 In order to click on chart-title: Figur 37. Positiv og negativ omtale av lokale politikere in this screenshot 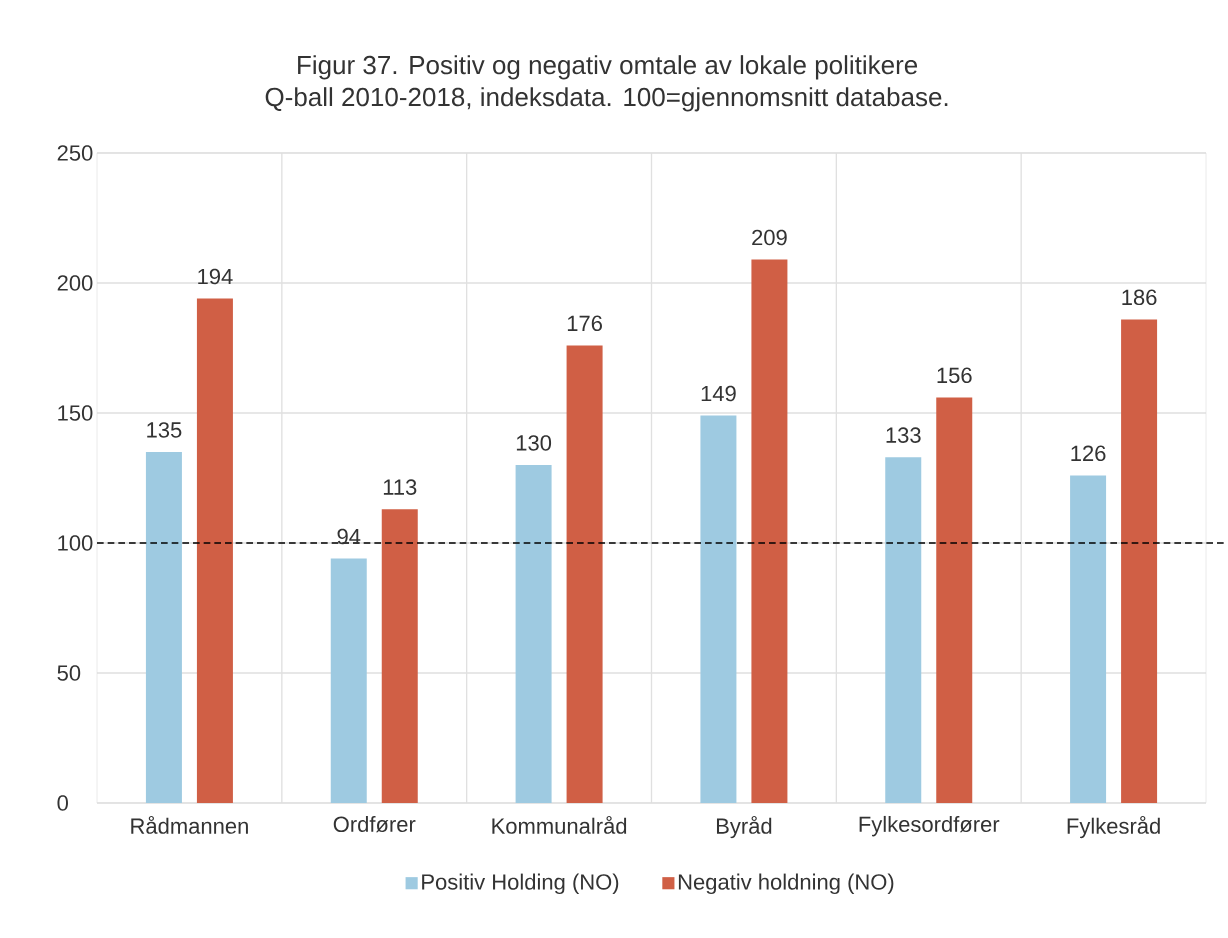, I will do `click(608, 67)`.